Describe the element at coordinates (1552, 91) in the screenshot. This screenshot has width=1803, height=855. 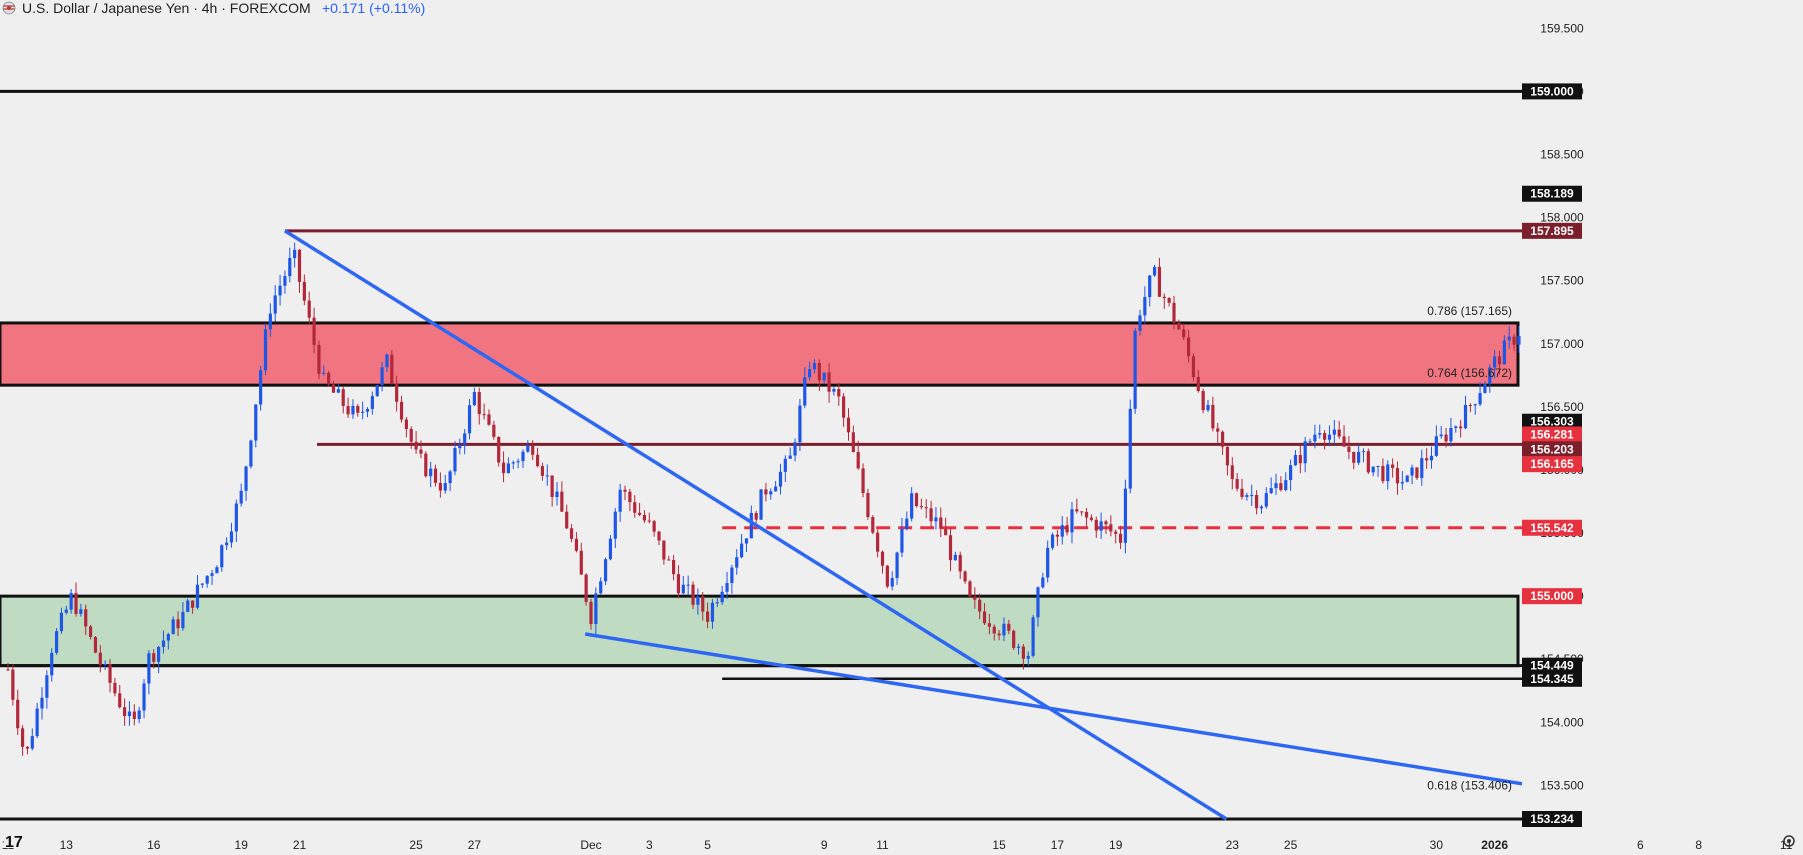
I see `price-tag-label: 159.000` at that location.